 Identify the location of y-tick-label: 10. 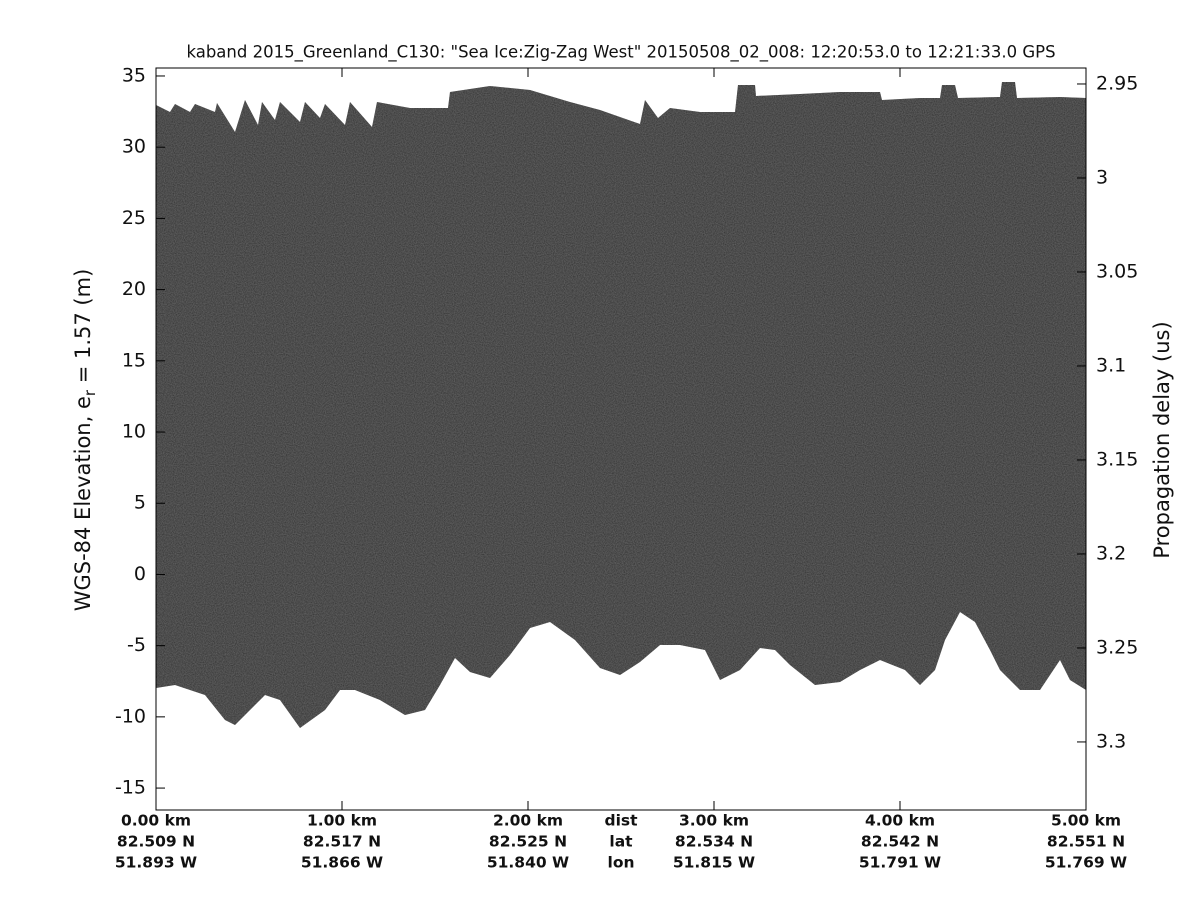
(134, 432).